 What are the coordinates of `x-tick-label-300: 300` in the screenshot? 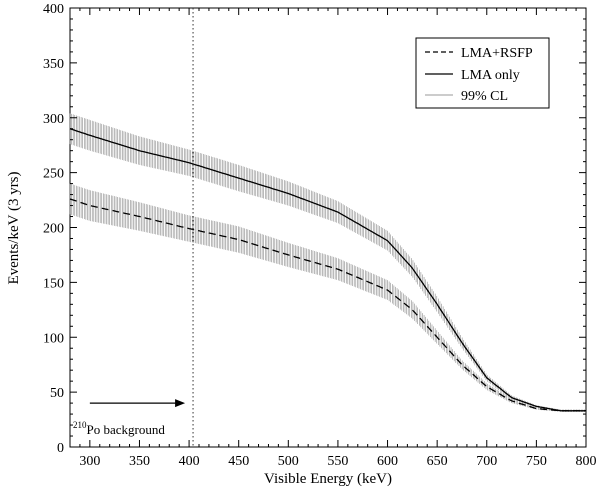 It's located at (89, 461).